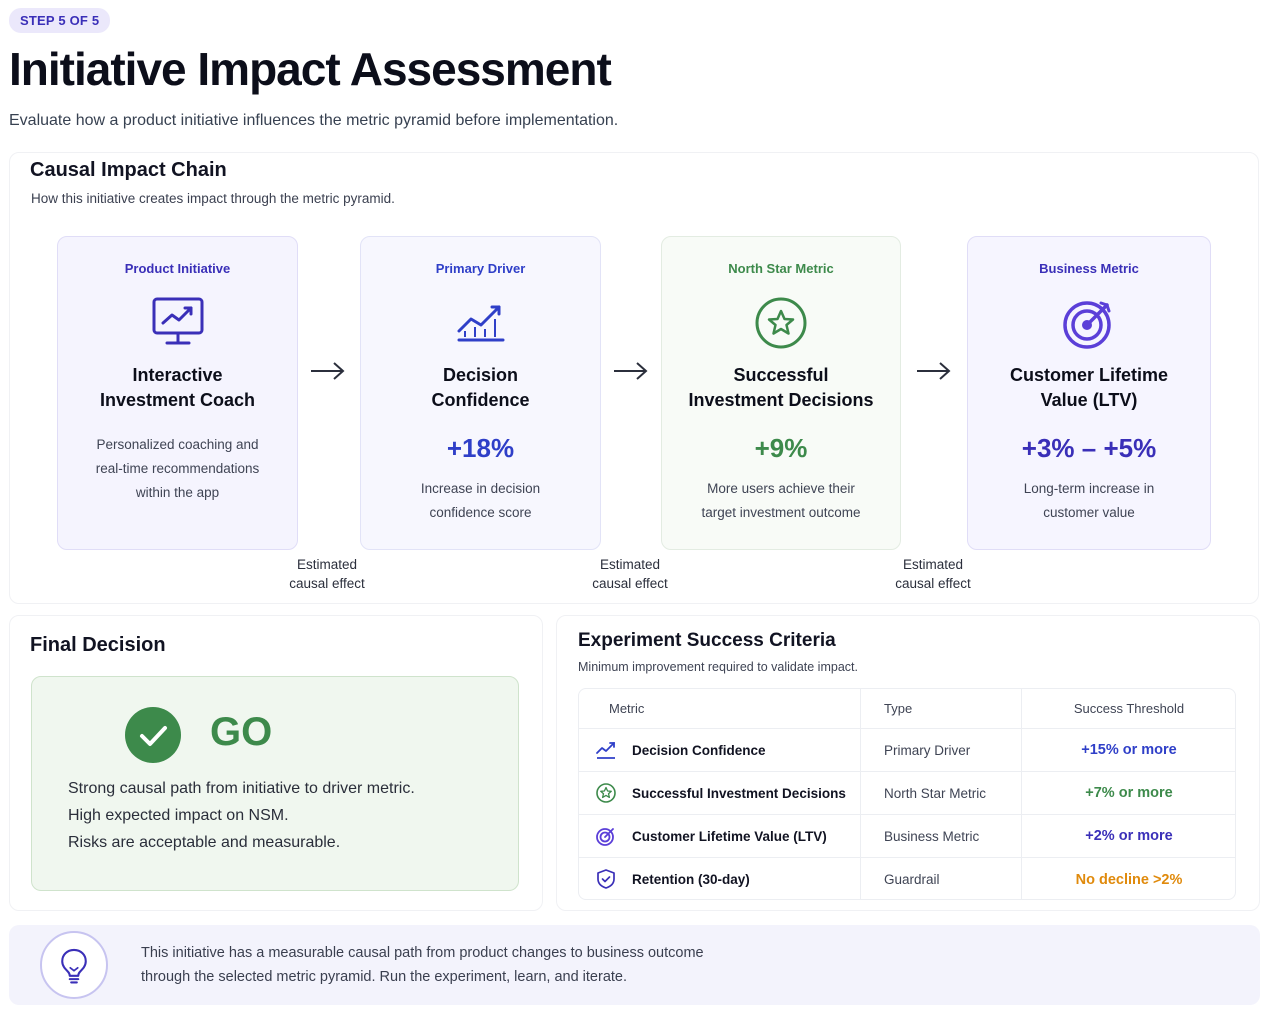 The height and width of the screenshot is (1020, 1284). I want to click on shield-check-icon, so click(606, 879).